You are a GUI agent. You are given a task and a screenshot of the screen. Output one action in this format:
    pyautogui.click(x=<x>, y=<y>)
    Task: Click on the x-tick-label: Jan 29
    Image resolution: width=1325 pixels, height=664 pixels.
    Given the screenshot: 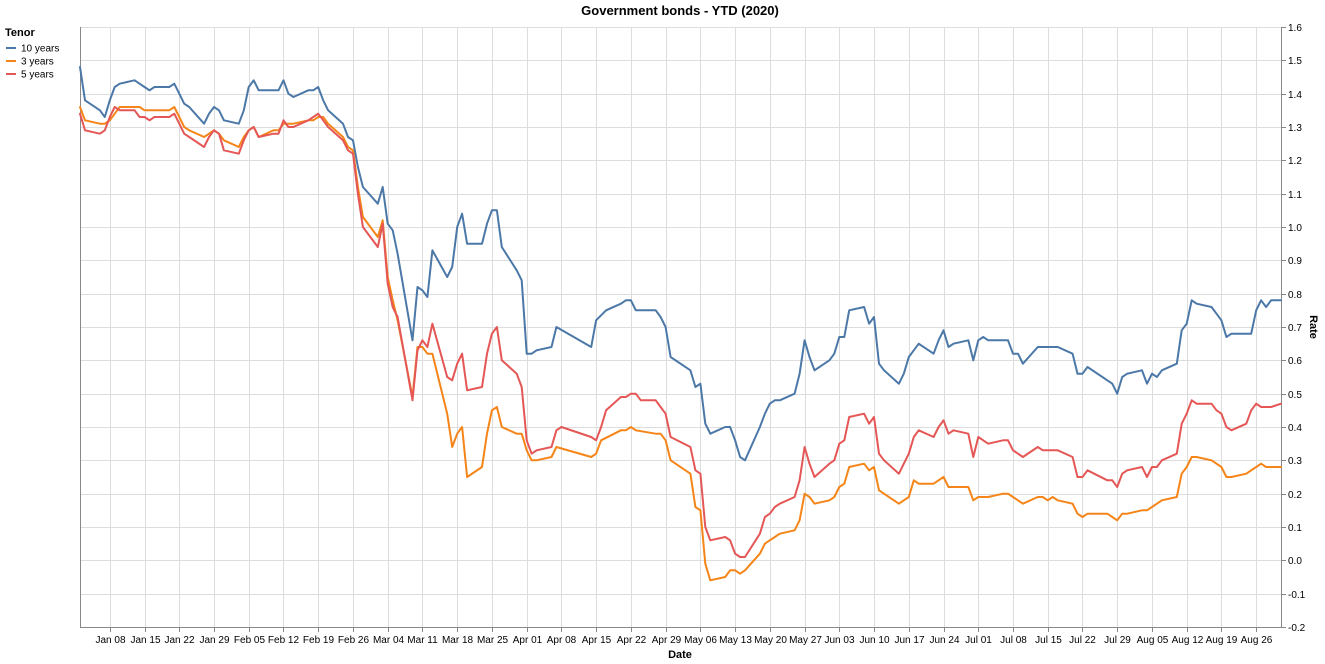 What is the action you would take?
    pyautogui.click(x=214, y=640)
    